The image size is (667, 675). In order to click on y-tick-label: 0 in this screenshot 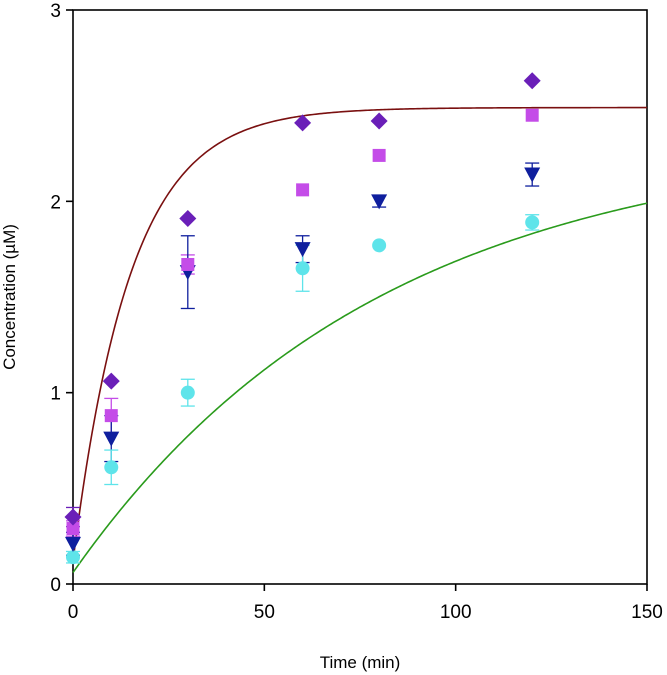, I will do `click(55, 585)`.